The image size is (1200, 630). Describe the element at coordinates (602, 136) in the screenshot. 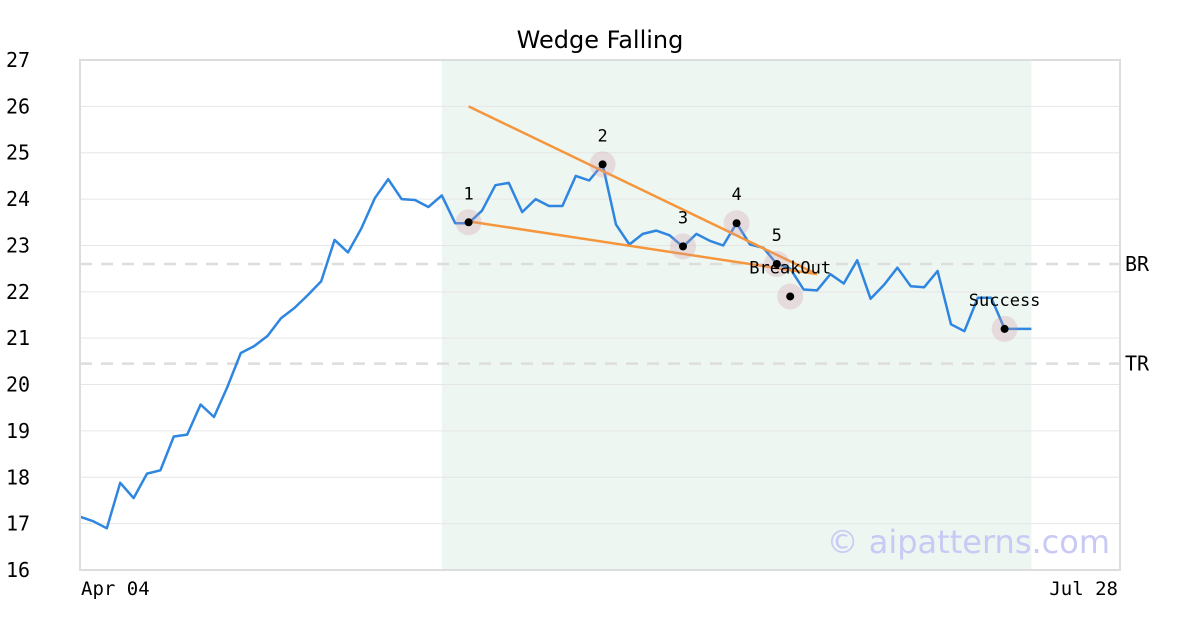

I see `point-label: 2` at that location.